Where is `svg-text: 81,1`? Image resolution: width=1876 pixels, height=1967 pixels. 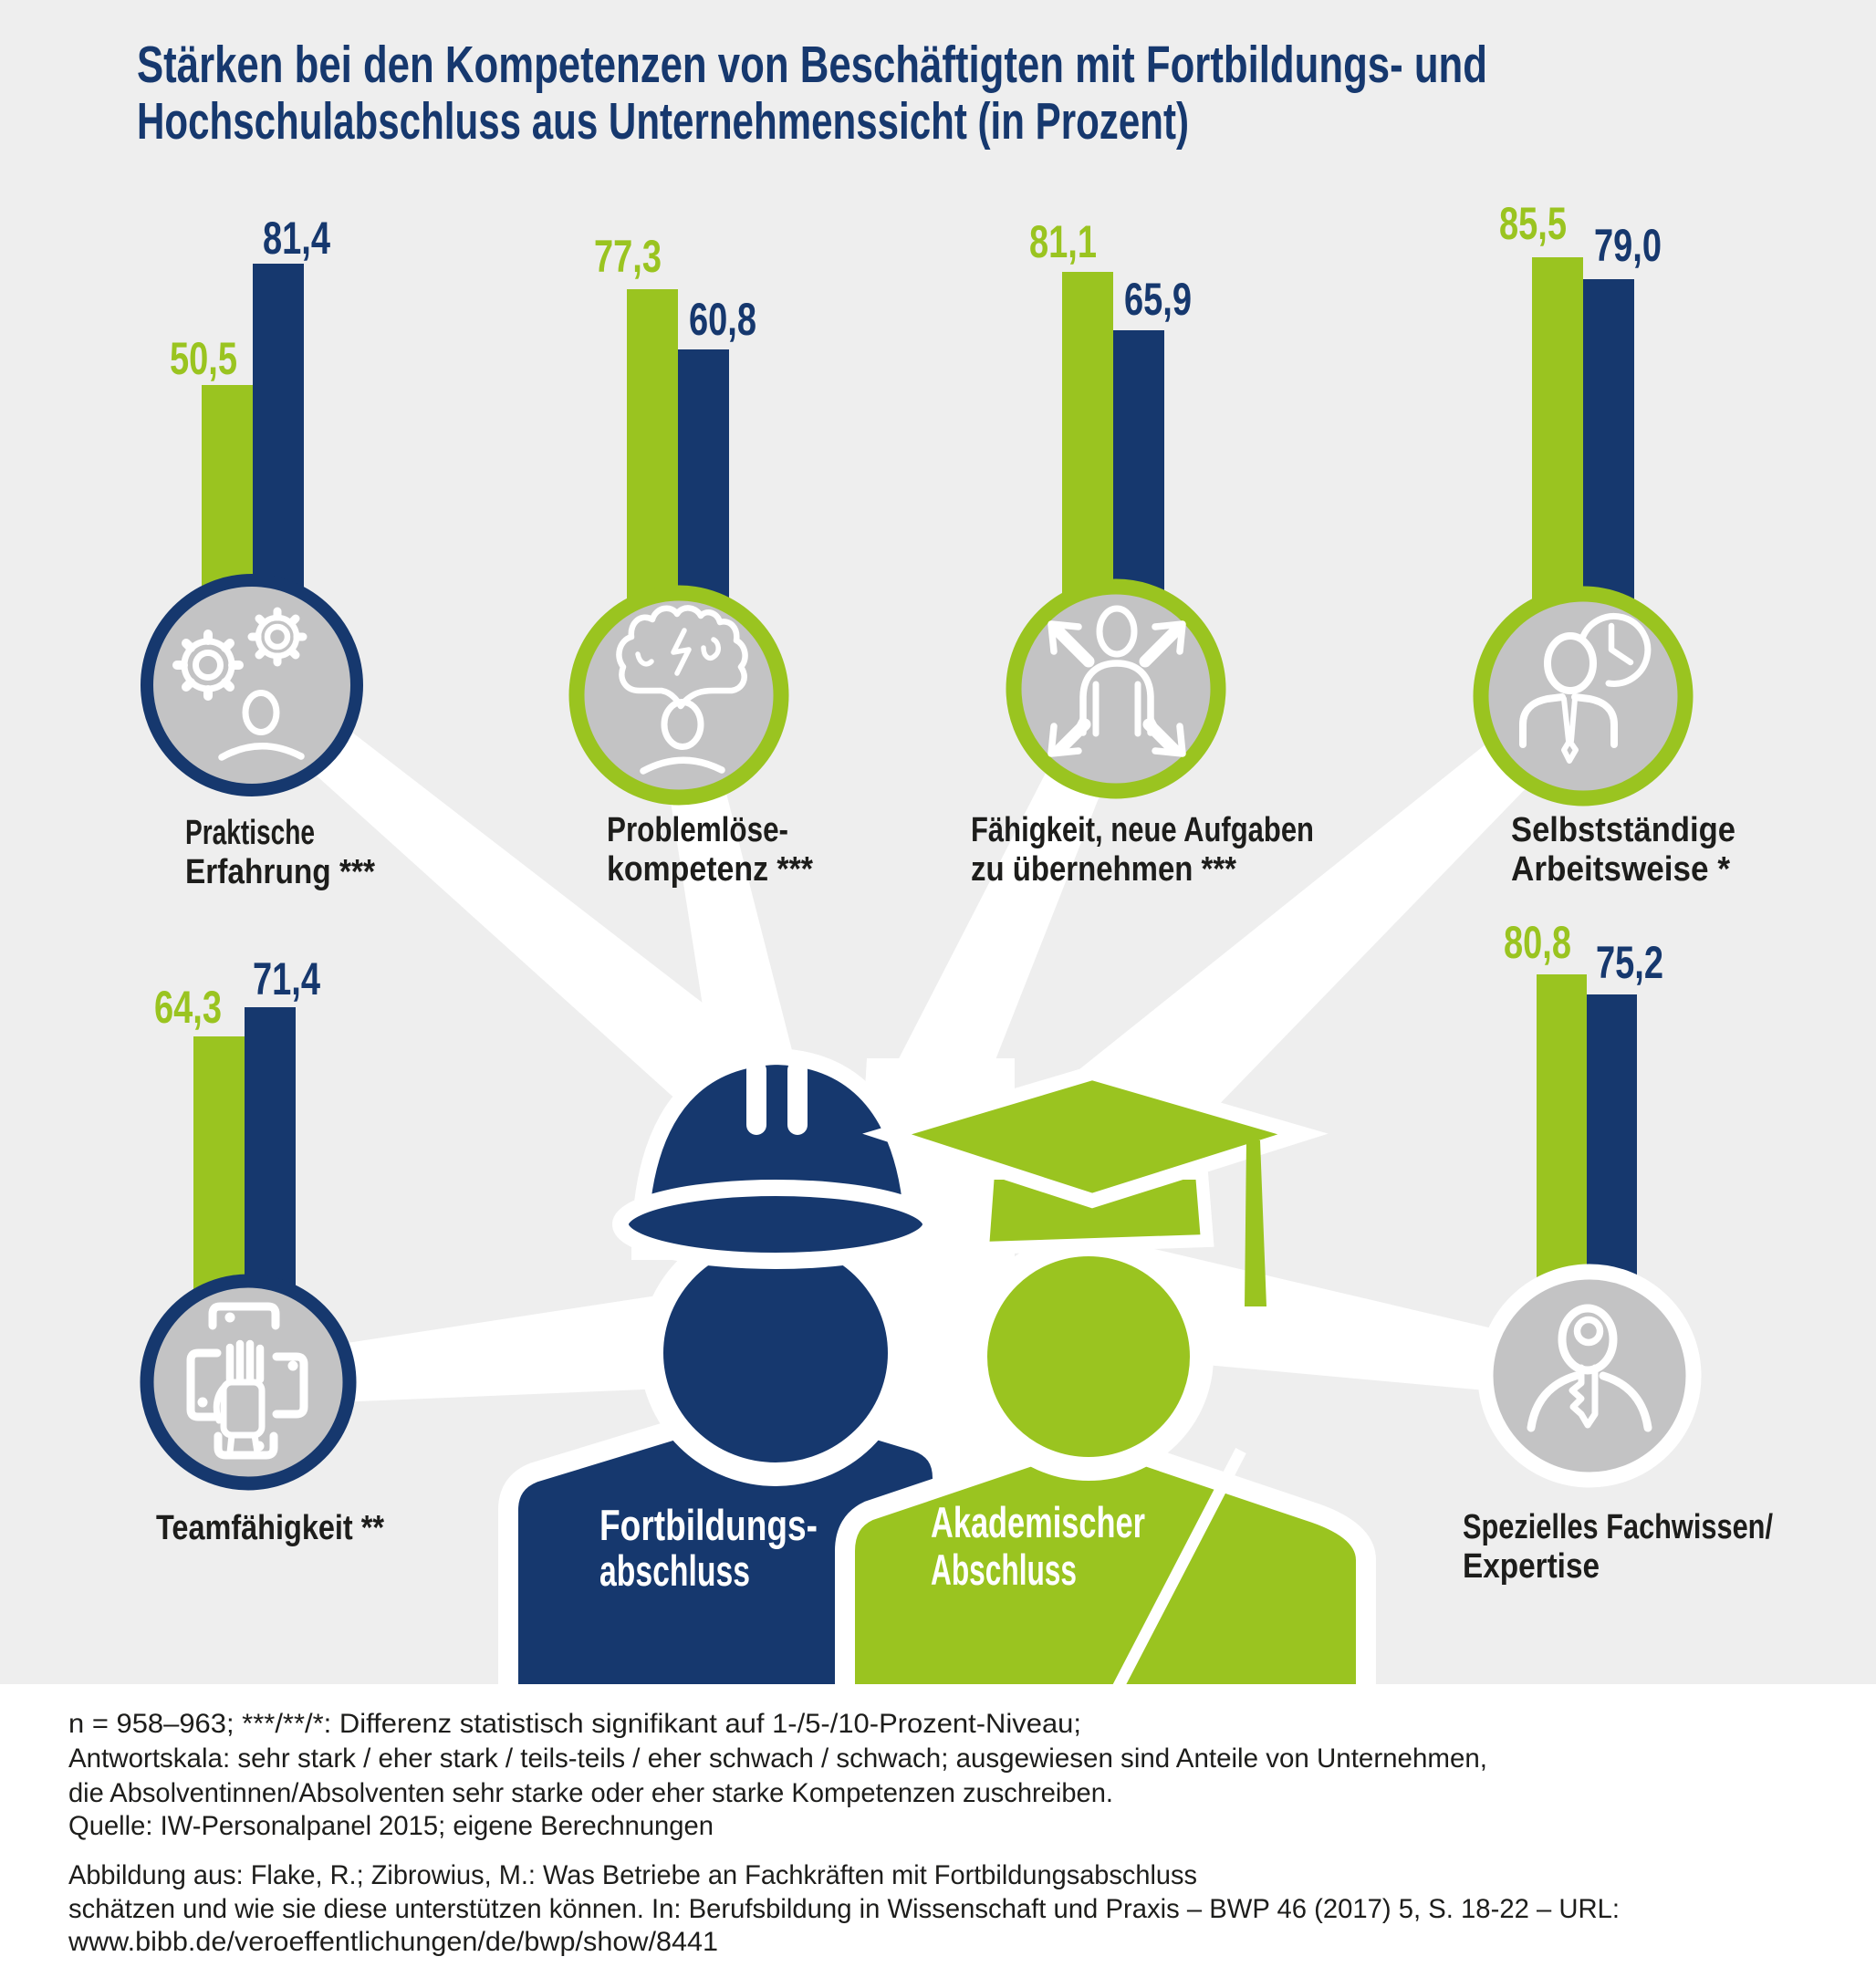 svg-text: 81,1 is located at coordinates (1063, 241).